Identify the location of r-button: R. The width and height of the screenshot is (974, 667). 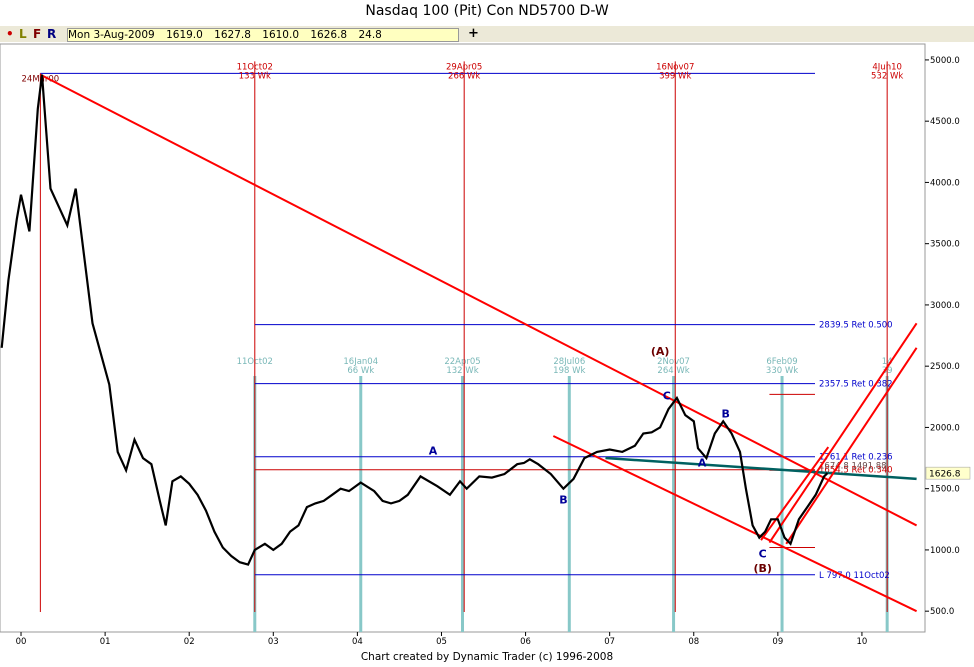
(52, 34).